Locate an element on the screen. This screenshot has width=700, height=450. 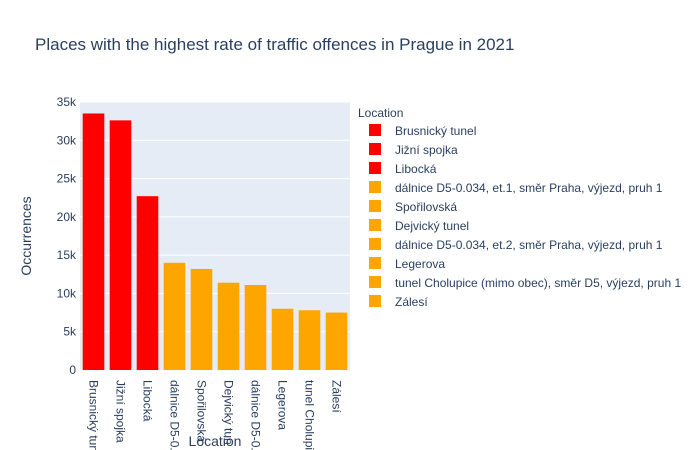
y-tick-label: 0 is located at coordinates (72, 370).